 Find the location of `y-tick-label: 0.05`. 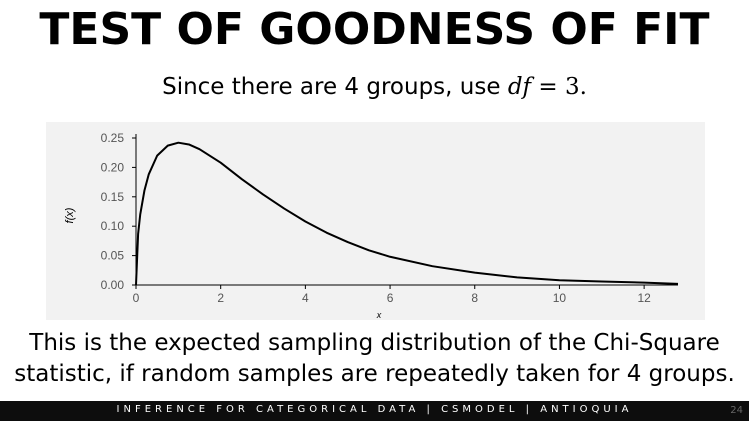

y-tick-label: 0.05 is located at coordinates (113, 256).